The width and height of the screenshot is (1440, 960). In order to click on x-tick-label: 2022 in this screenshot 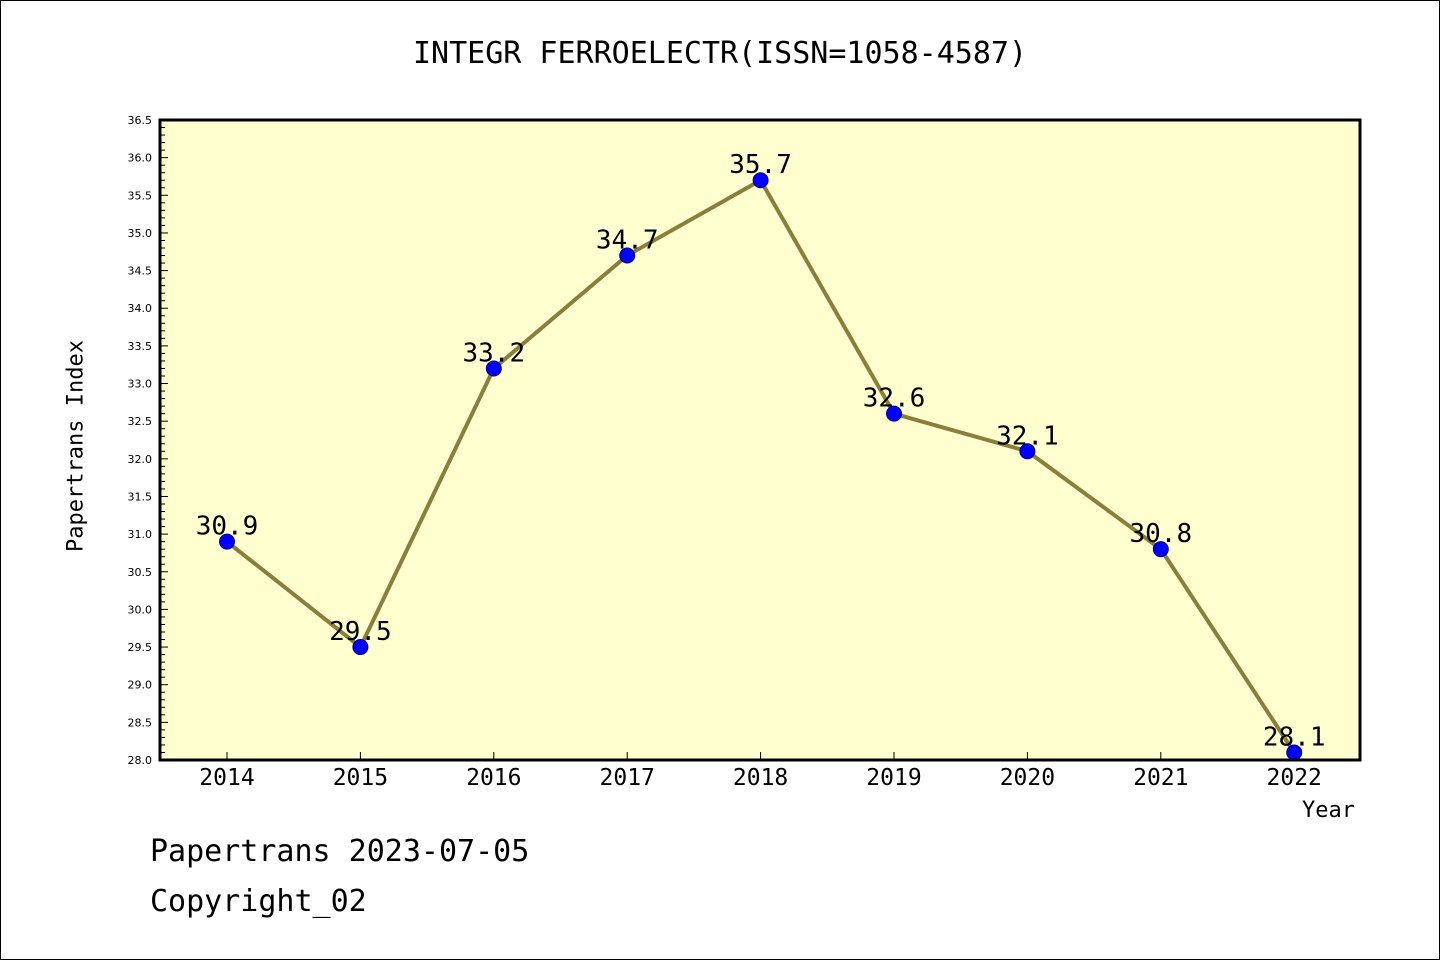, I will do `click(1294, 778)`.